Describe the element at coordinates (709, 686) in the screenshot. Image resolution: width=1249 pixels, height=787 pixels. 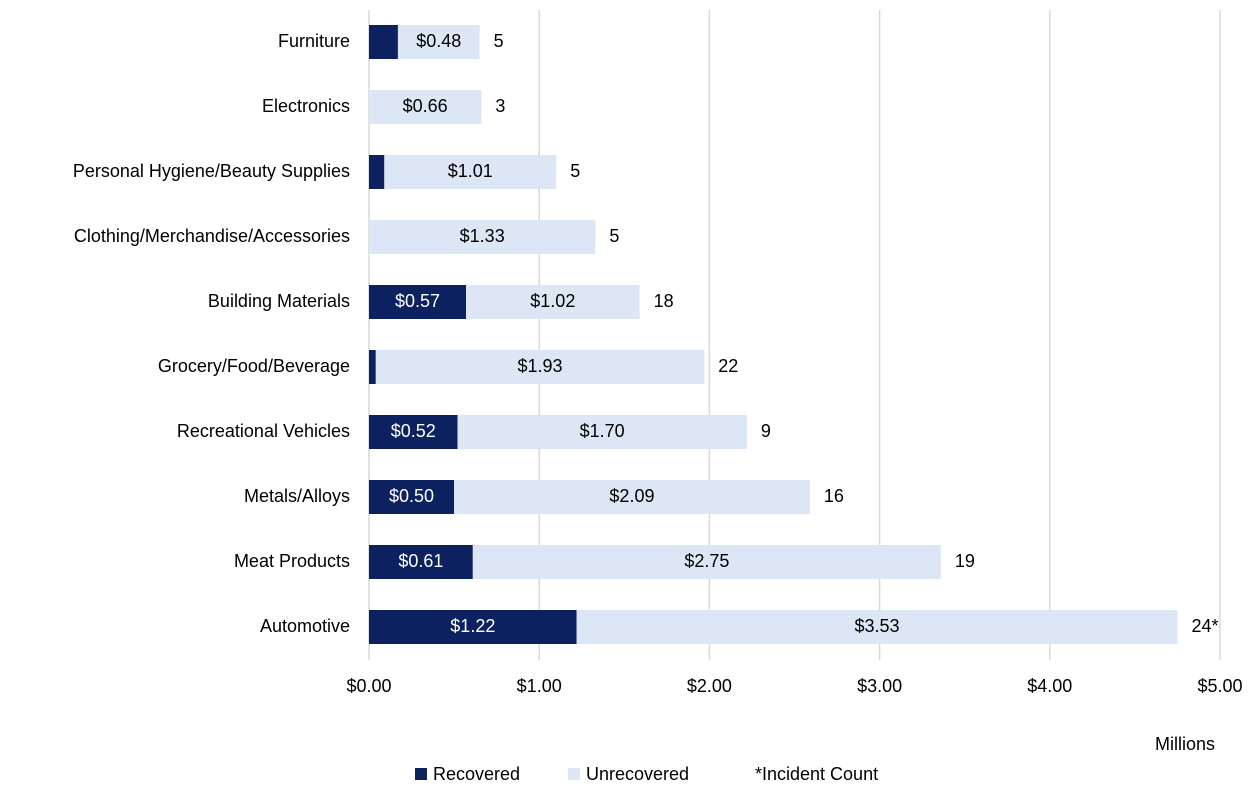
I see `x-tick-label: $2.00` at that location.